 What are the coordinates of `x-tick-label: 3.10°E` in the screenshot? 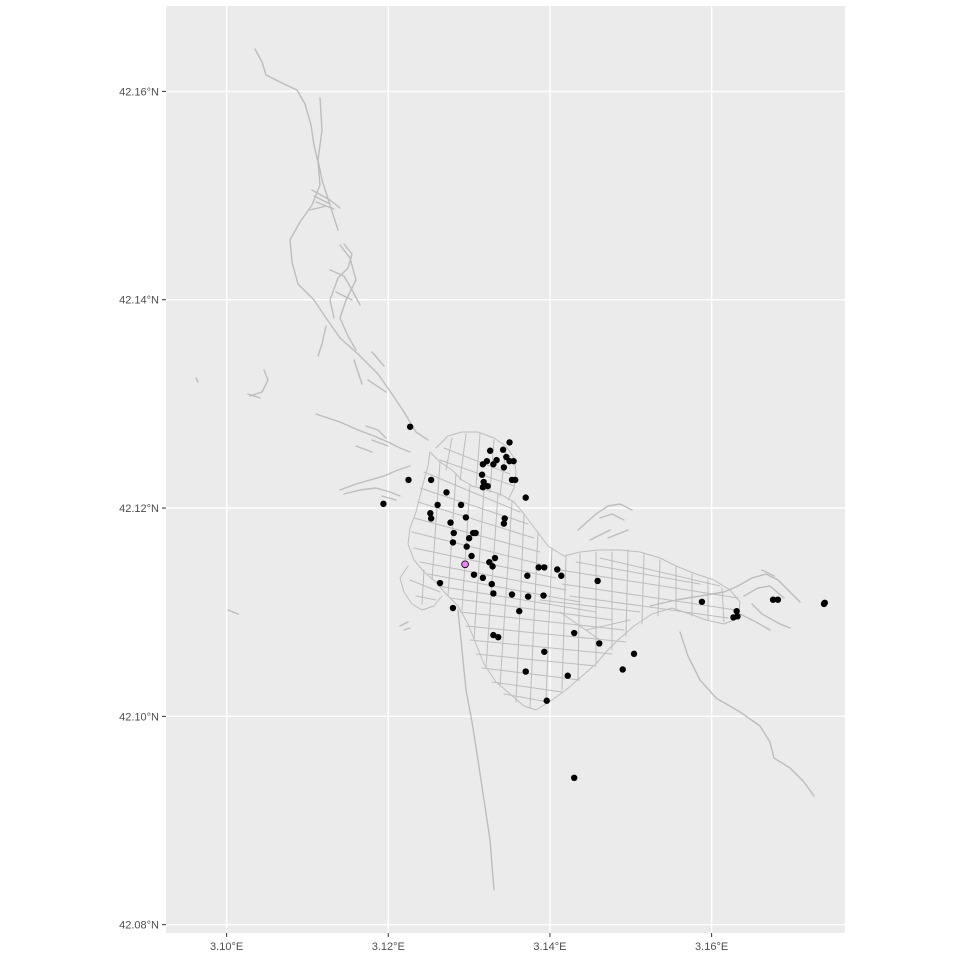 It's located at (226, 947).